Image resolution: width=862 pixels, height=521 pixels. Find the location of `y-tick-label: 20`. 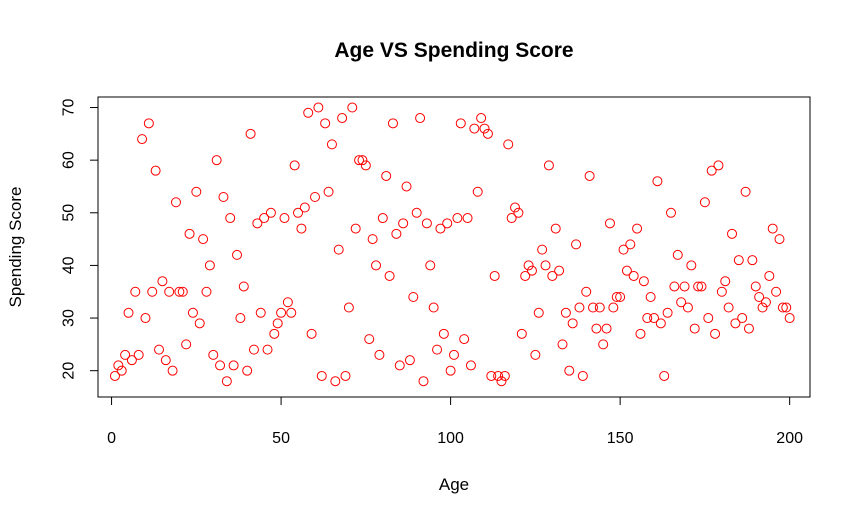

y-tick-label: 20 is located at coordinates (69, 371).